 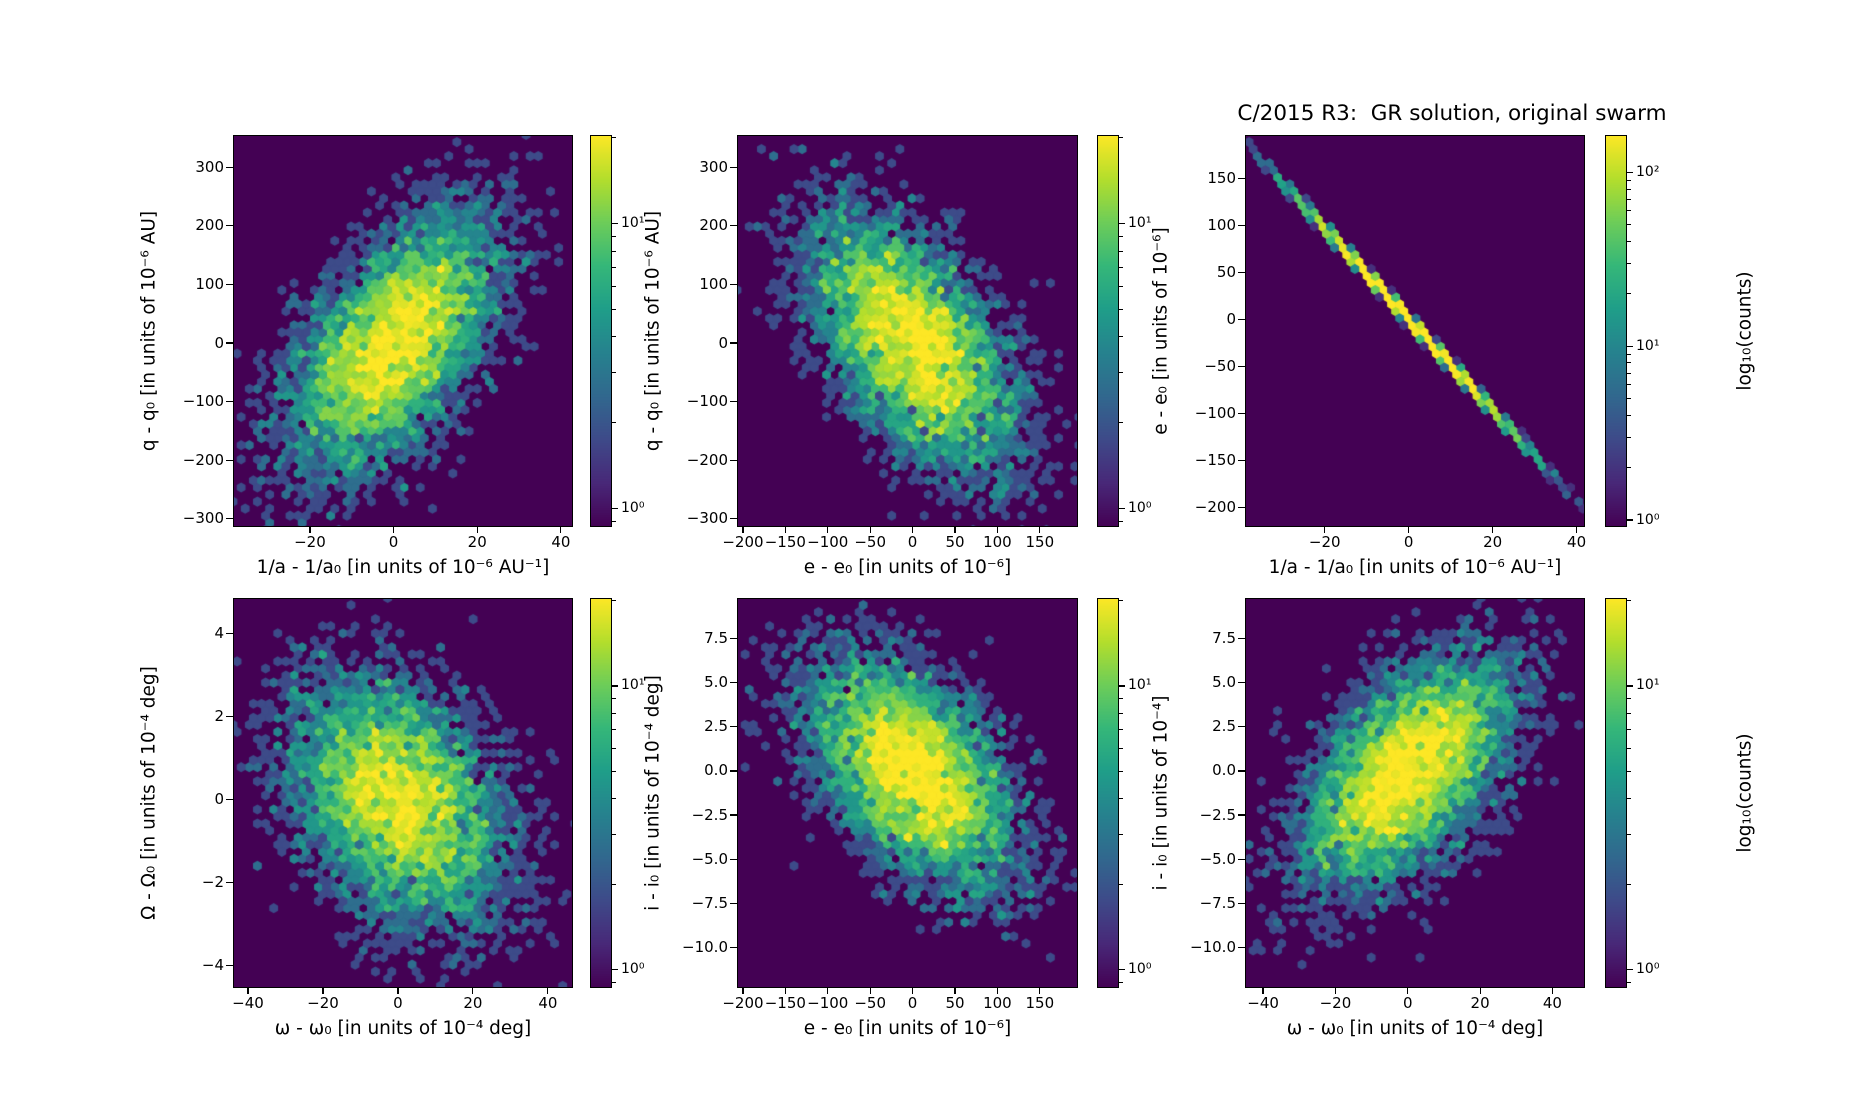 I want to click on y-tick-label: −200, so click(x=203, y=459).